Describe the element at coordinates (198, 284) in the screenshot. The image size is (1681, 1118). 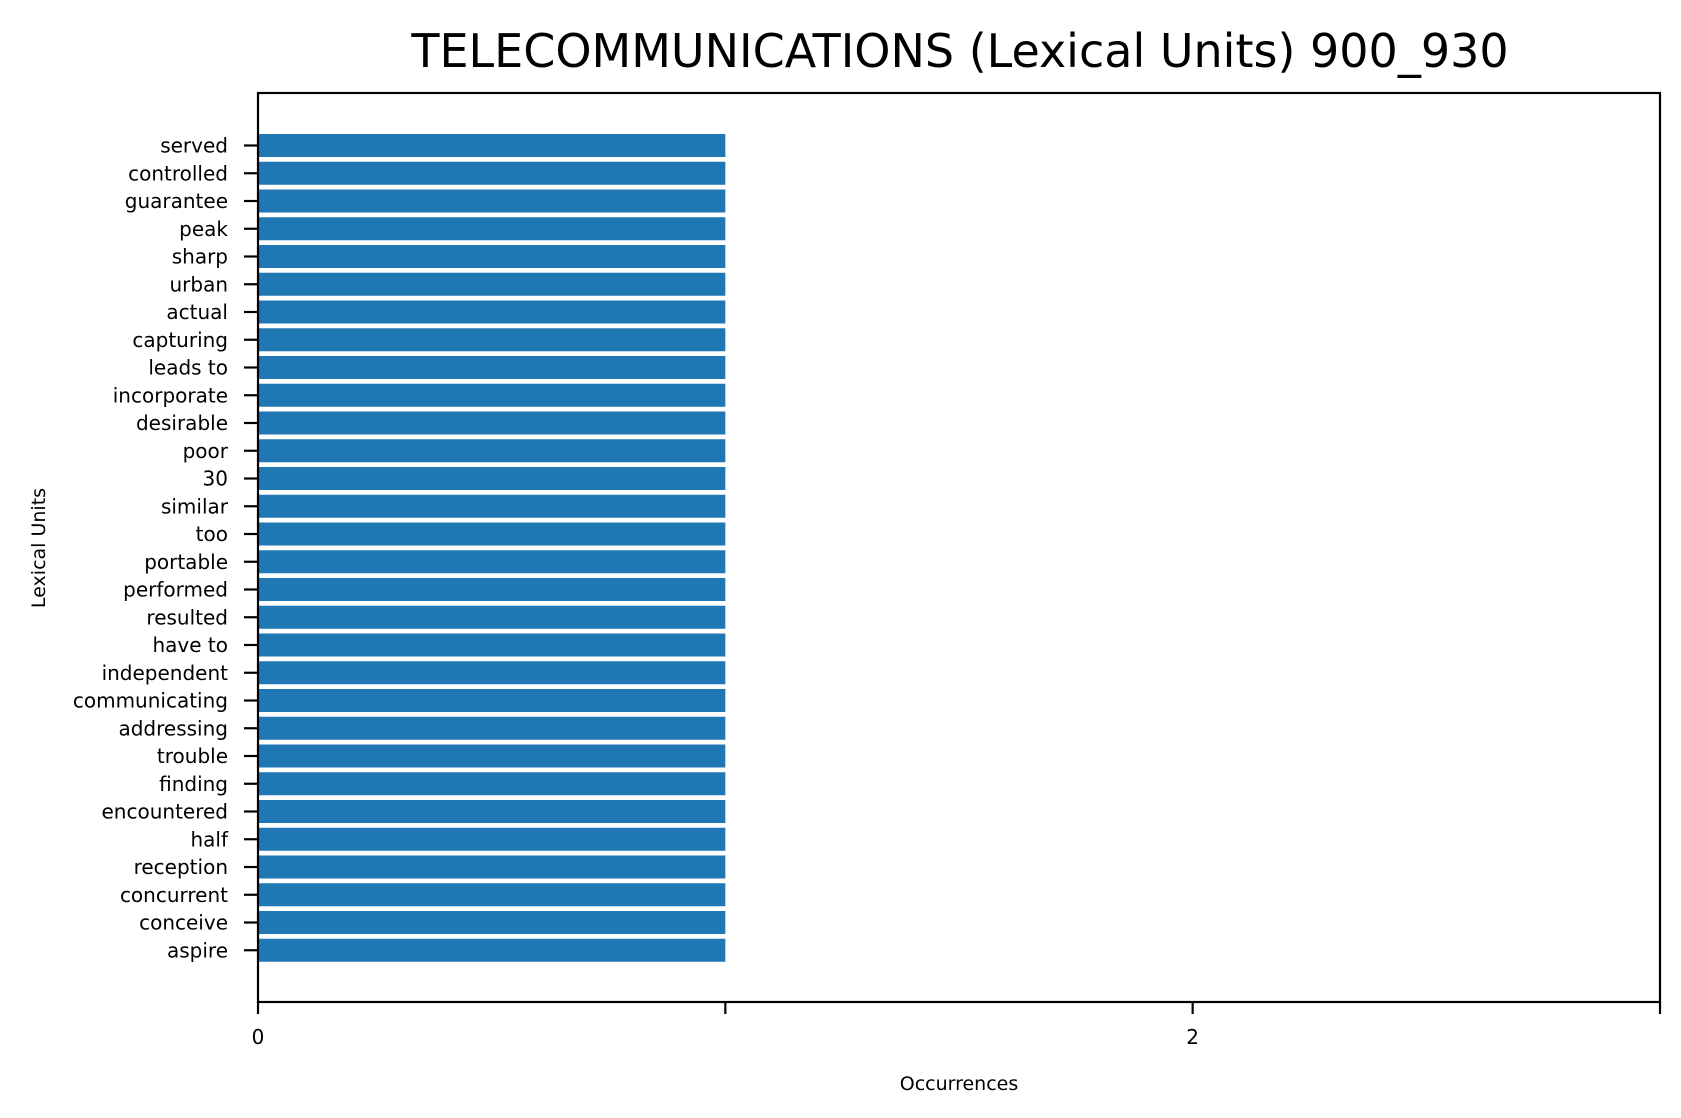
I see `y-tick-label: urban` at that location.